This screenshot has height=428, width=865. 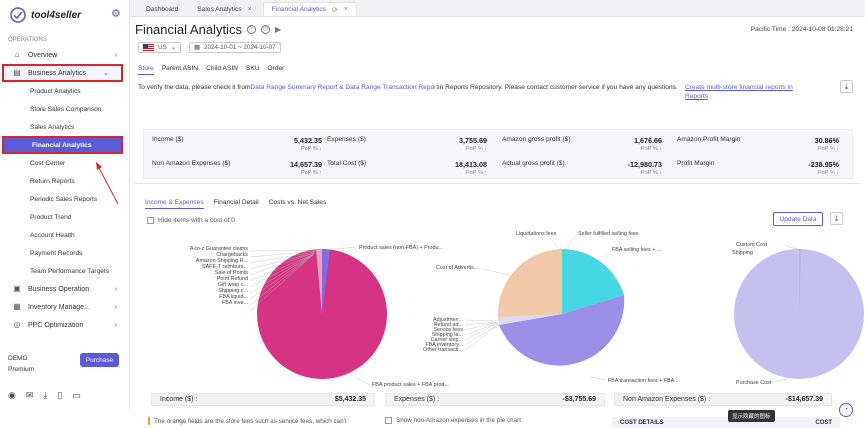 I want to click on video-icon: ▶, so click(x=278, y=29).